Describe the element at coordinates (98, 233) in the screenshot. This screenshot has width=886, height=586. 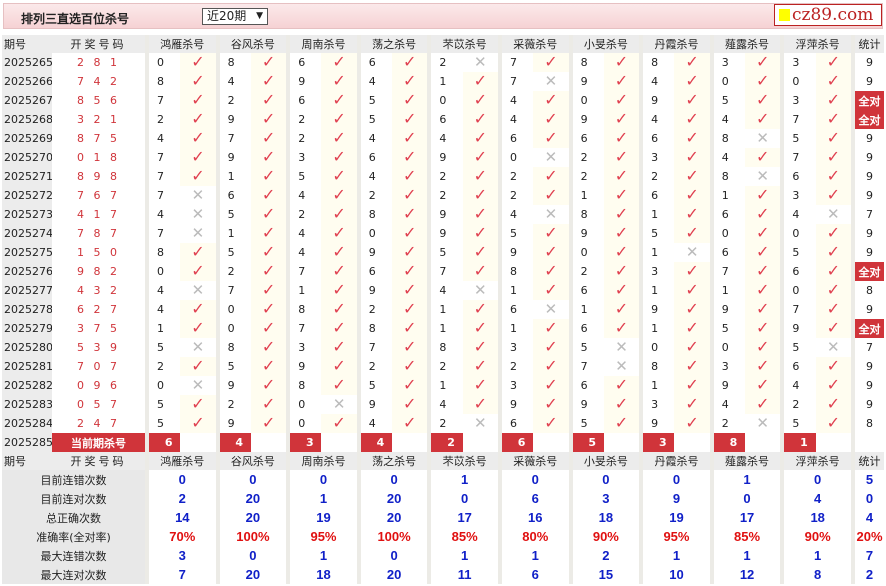
I see `row-code: 7 8 7` at that location.